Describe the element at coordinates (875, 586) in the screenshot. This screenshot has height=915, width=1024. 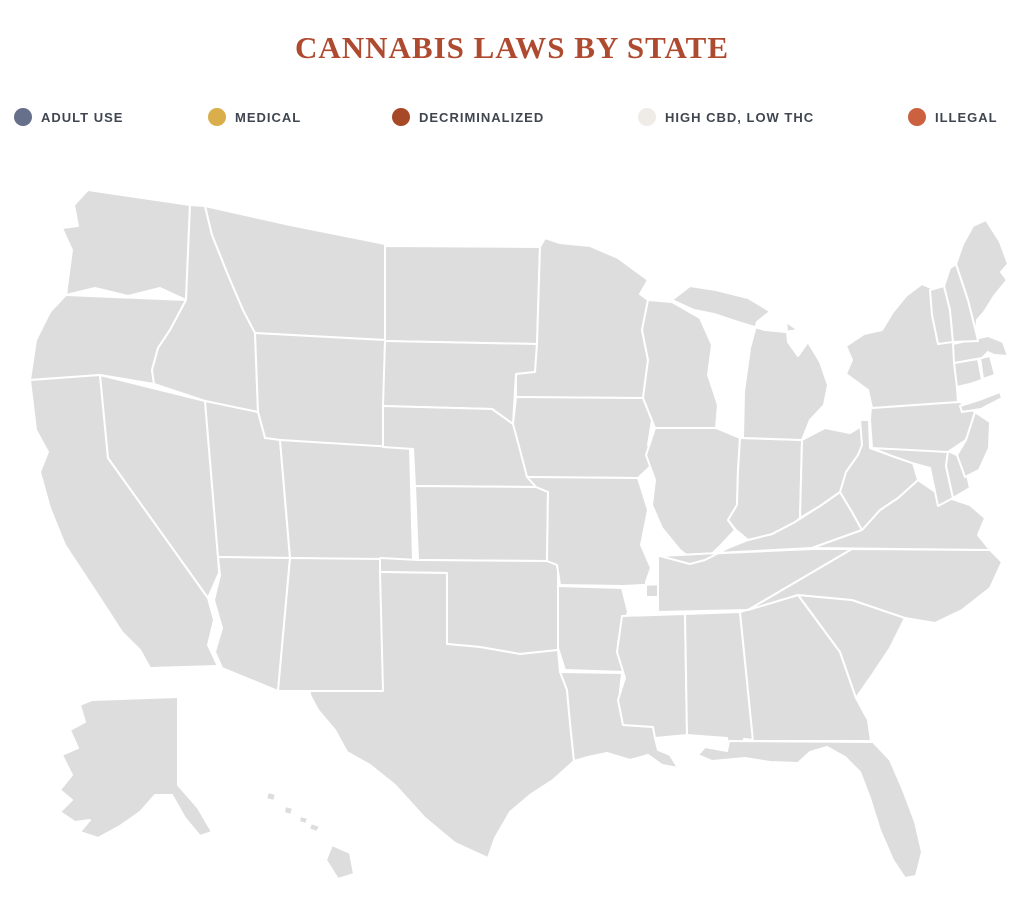
I see `state-north-carolina` at that location.